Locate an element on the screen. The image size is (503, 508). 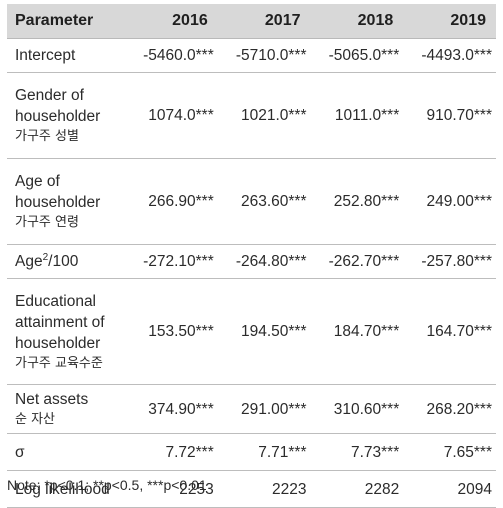
cell-value: 7.71*** is located at coordinates (264, 452).